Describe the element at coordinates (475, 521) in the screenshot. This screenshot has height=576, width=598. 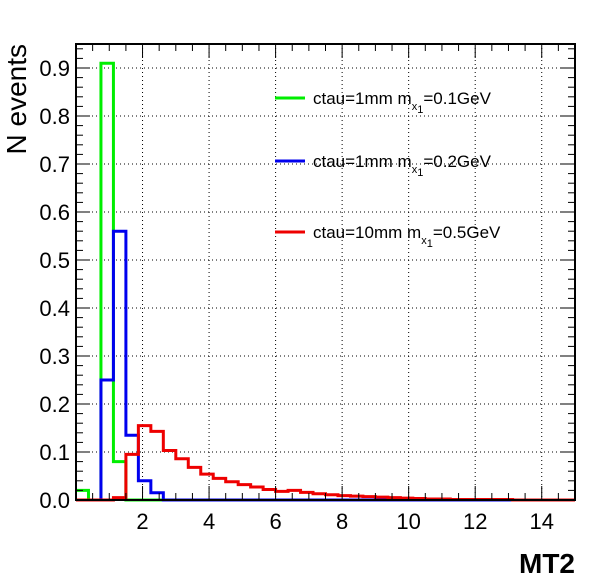
I see `x-tick-label: 12` at that location.